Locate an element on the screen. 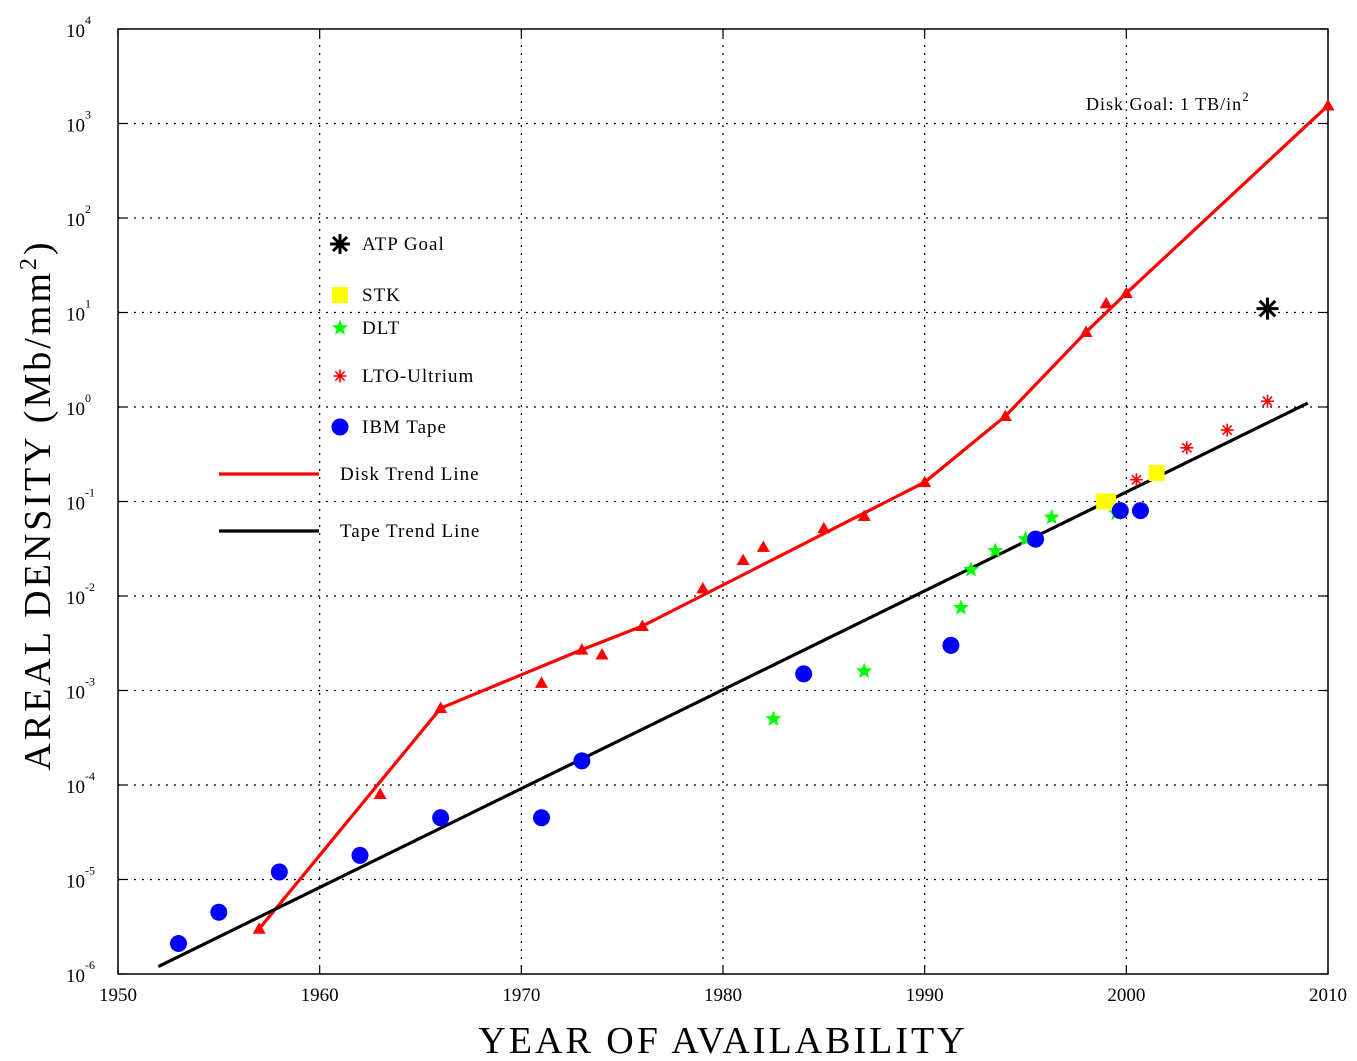 This screenshot has width=1357, height=1061. y-tick-label: 10-6 is located at coordinates (80, 972).